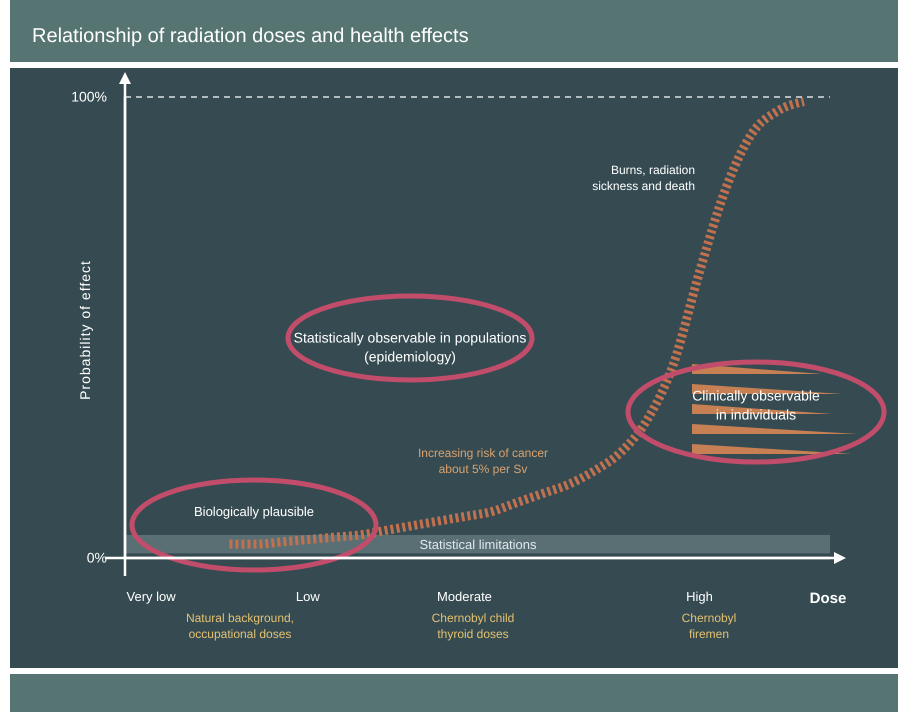 This screenshot has height=712, width=908. I want to click on y-tick-label: 0%, so click(96, 557).